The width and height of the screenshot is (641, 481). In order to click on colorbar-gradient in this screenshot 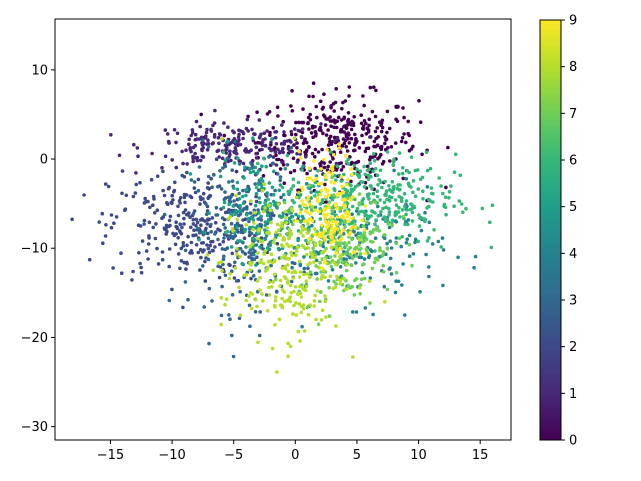, I will do `click(550, 230)`.